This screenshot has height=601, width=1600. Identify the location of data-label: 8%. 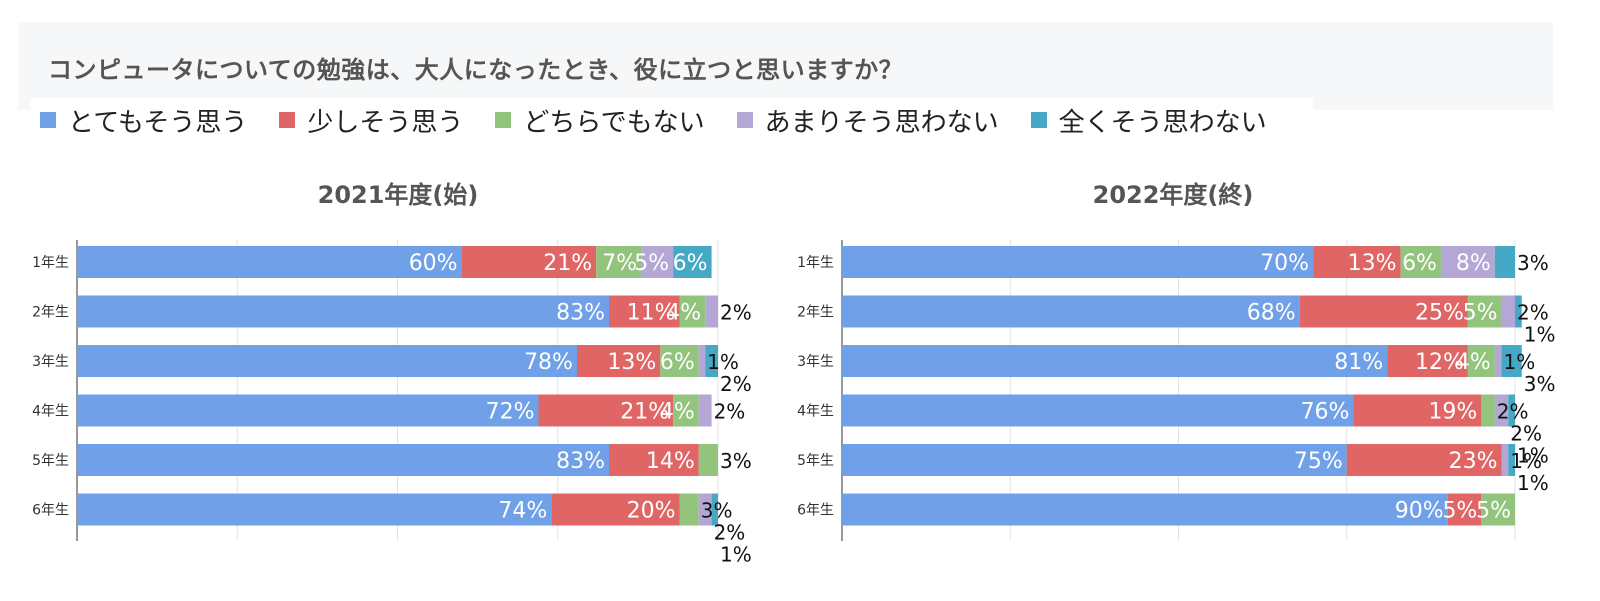
(1473, 263).